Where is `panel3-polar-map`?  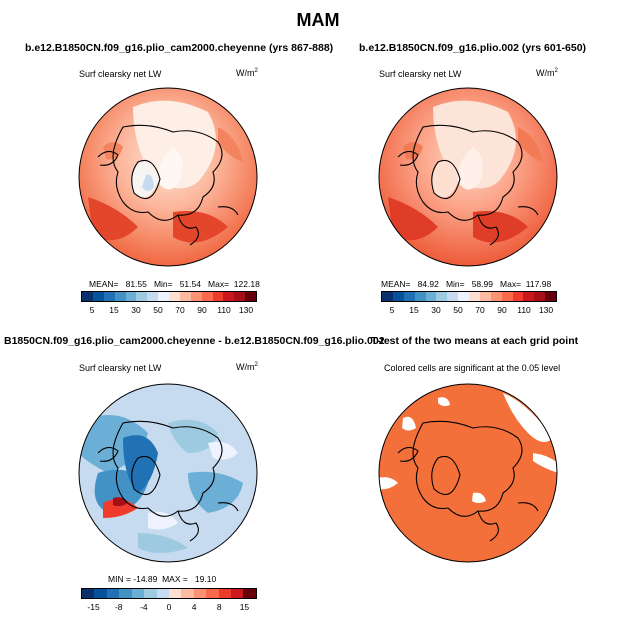
panel3-polar-map is located at coordinates (168, 473).